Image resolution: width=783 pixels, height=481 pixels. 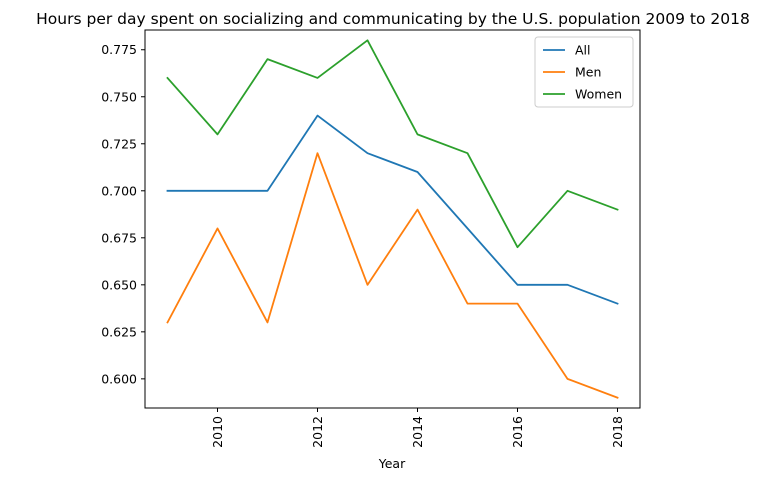 What do you see at coordinates (598, 94) in the screenshot?
I see `legend-label: Women` at bounding box center [598, 94].